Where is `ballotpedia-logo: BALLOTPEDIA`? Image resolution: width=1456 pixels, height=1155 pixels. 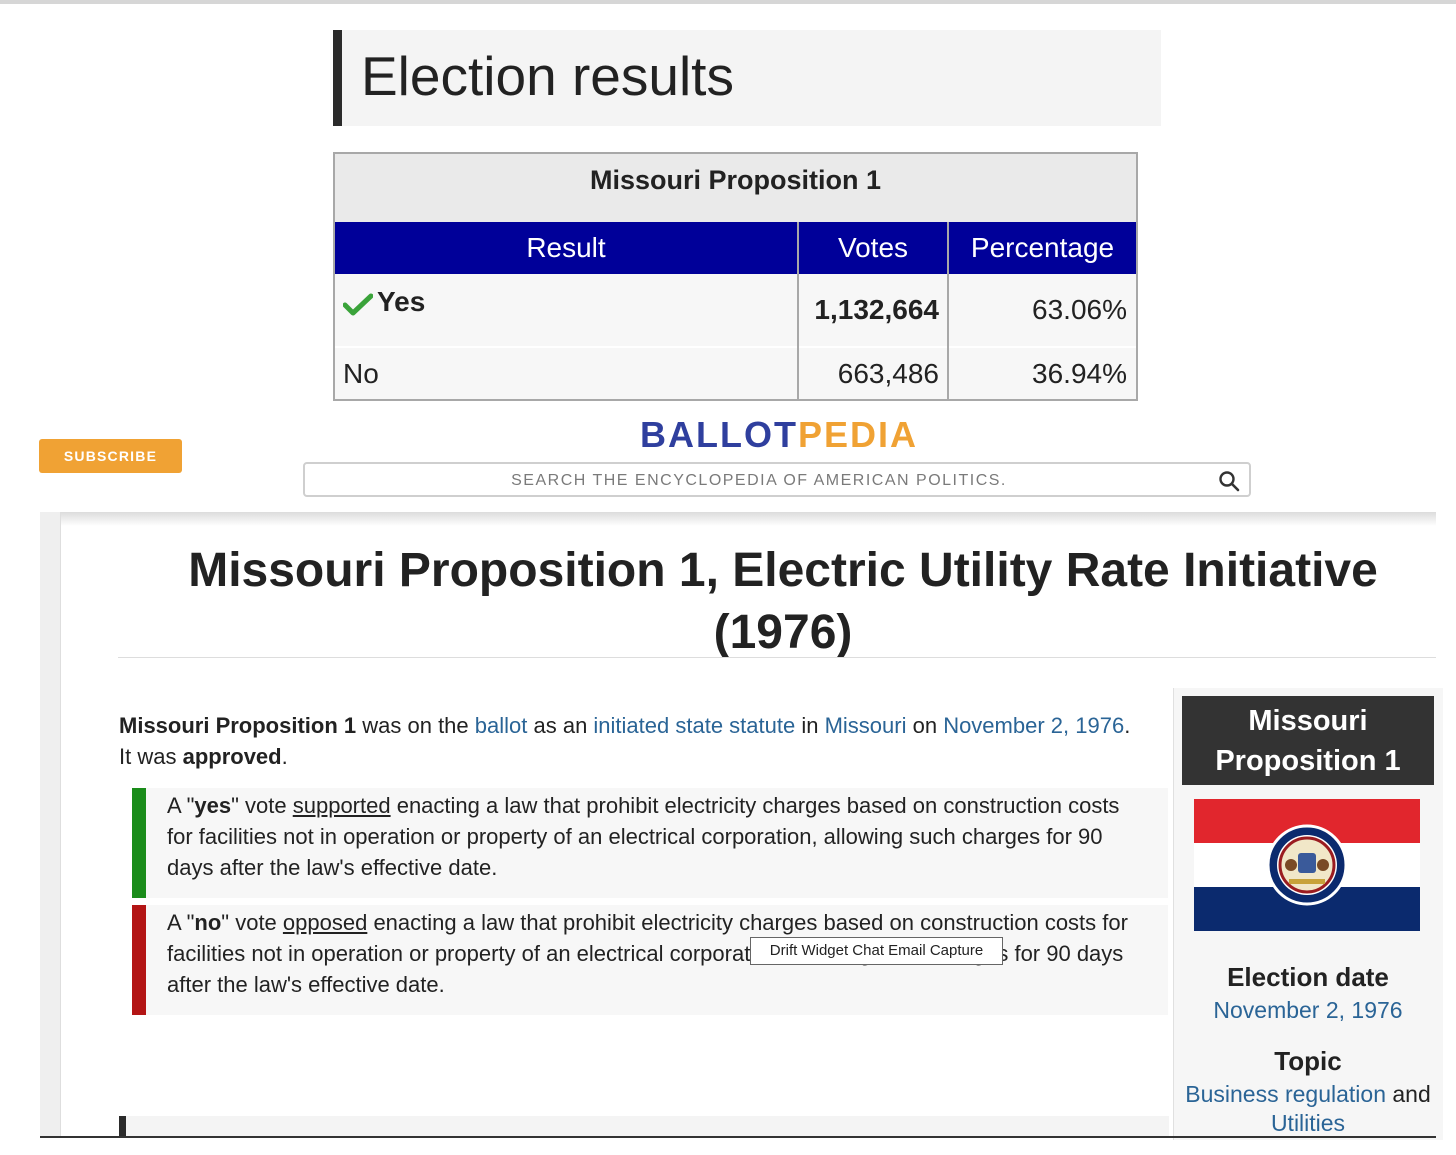
ballotpedia-logo: BALLOTPEDIA is located at coordinates (779, 435).